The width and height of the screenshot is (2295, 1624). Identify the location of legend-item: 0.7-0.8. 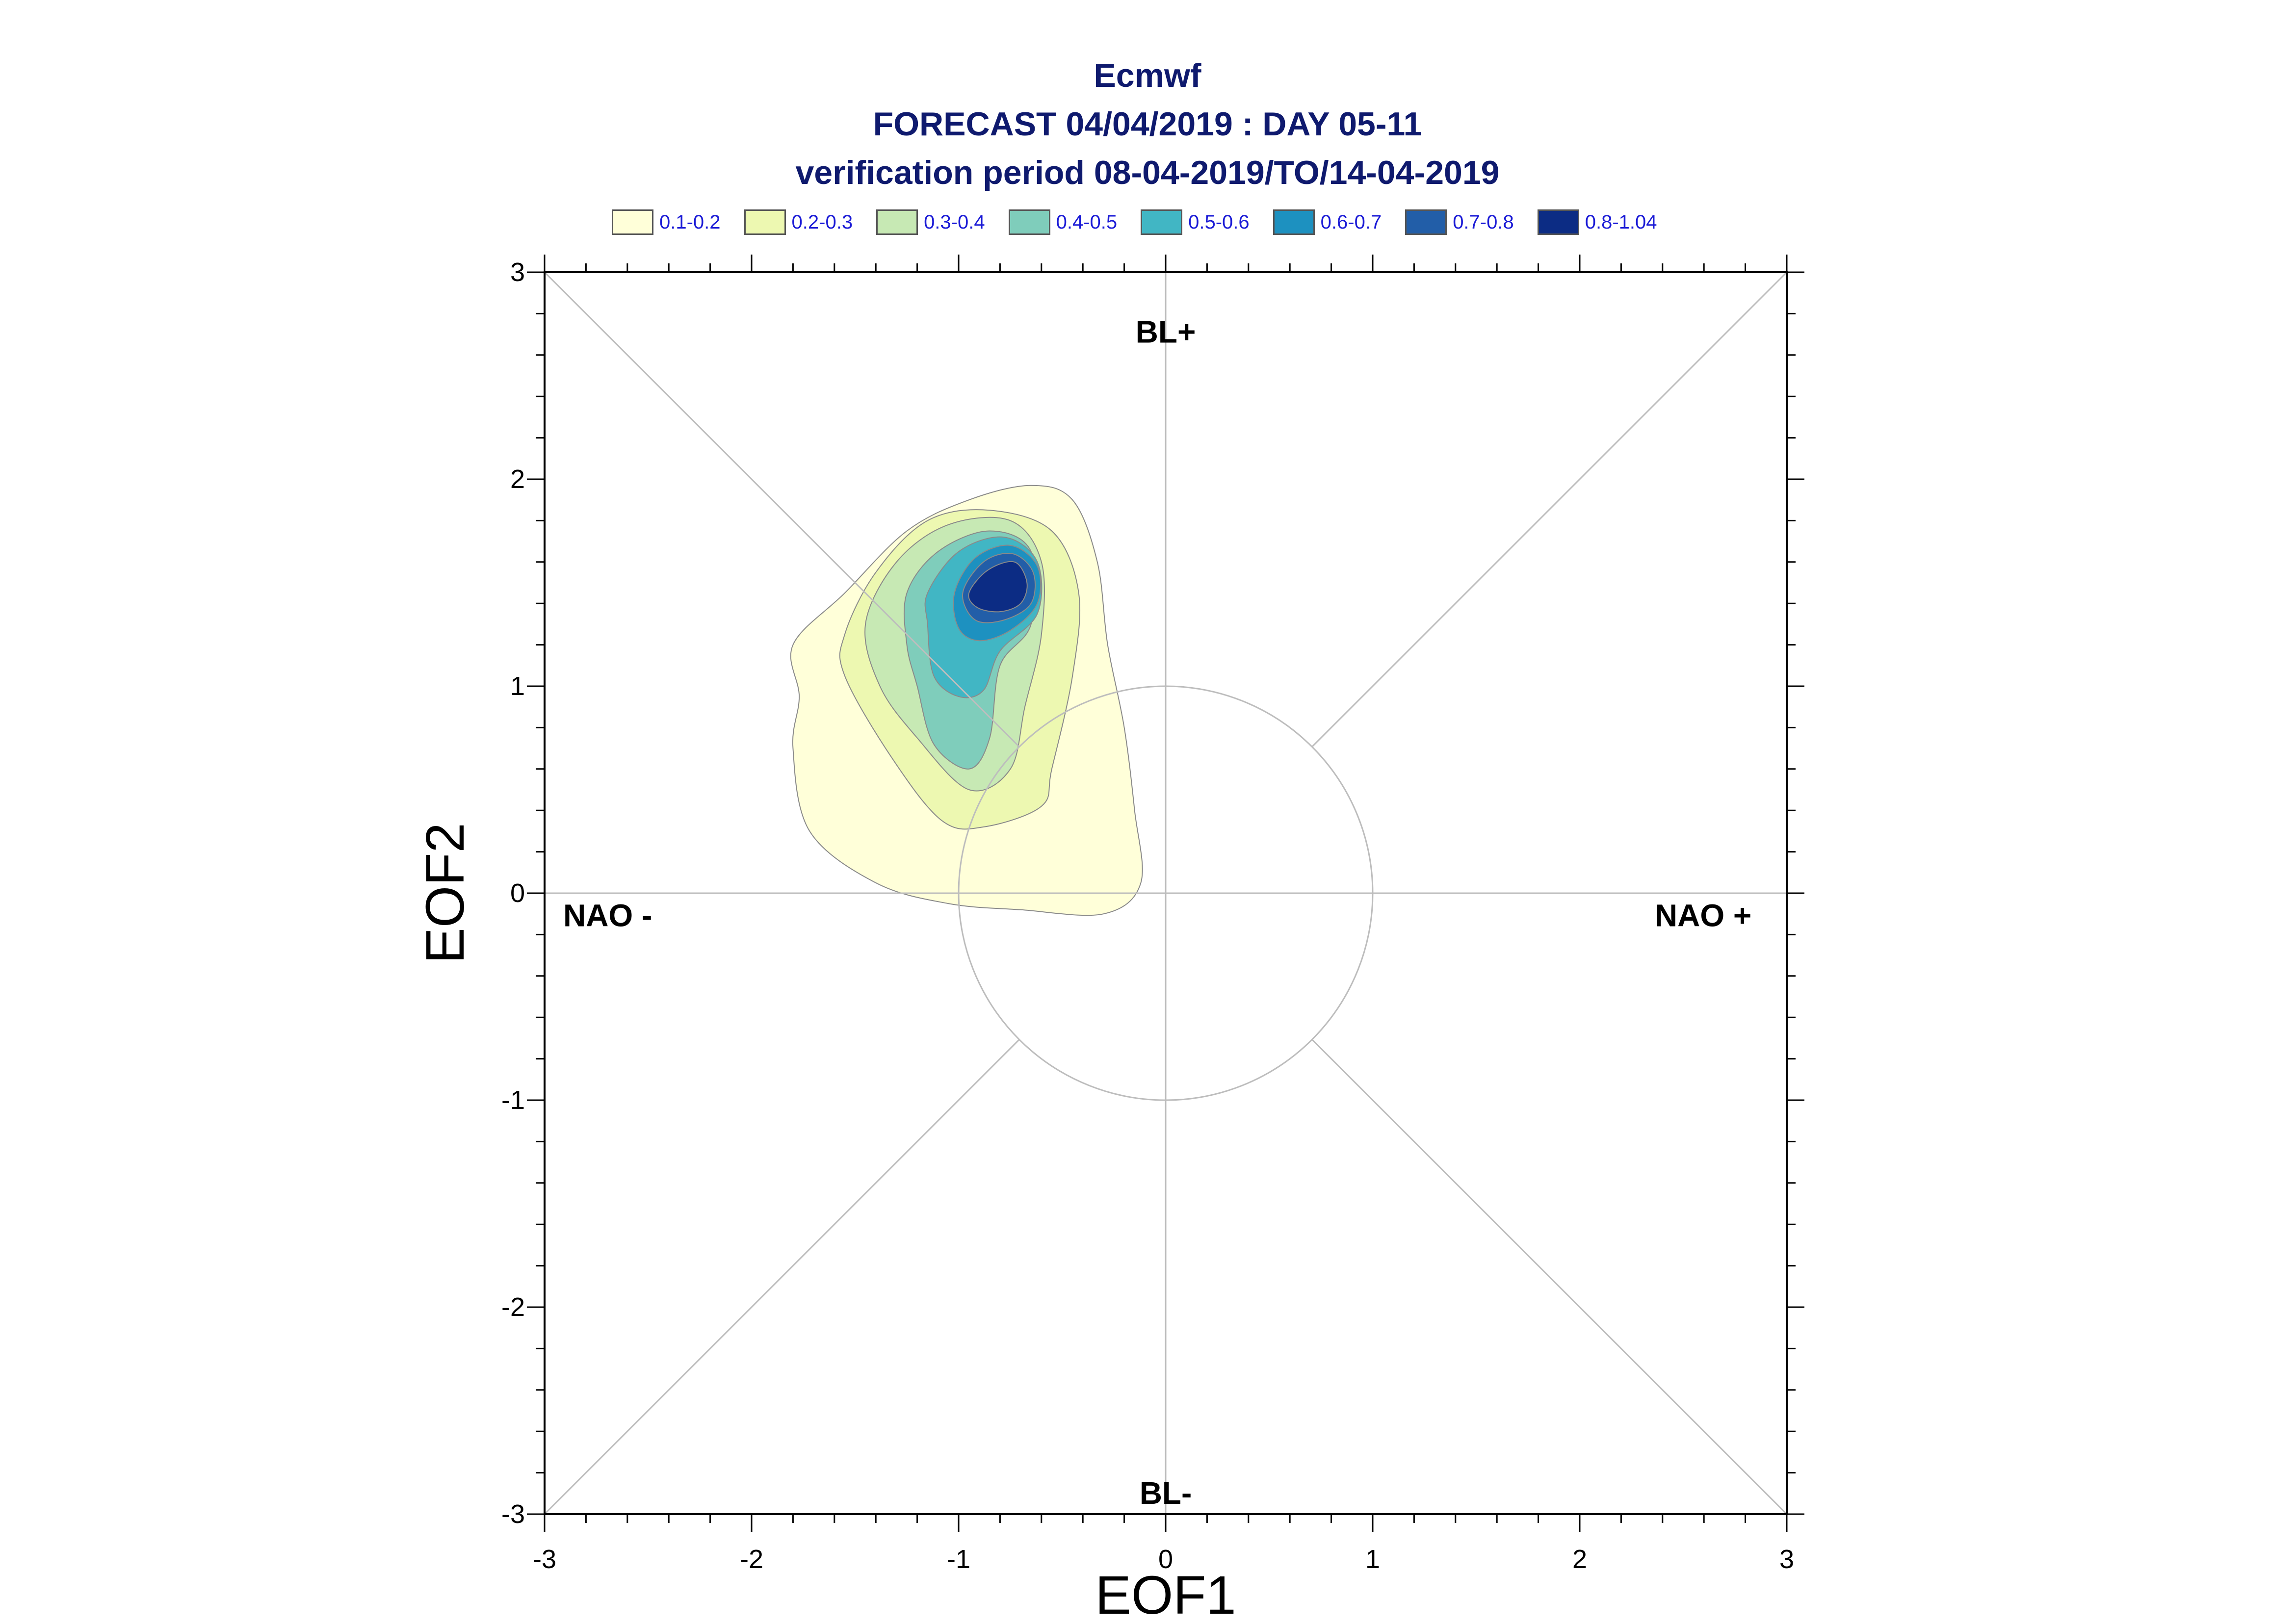
(1459, 222).